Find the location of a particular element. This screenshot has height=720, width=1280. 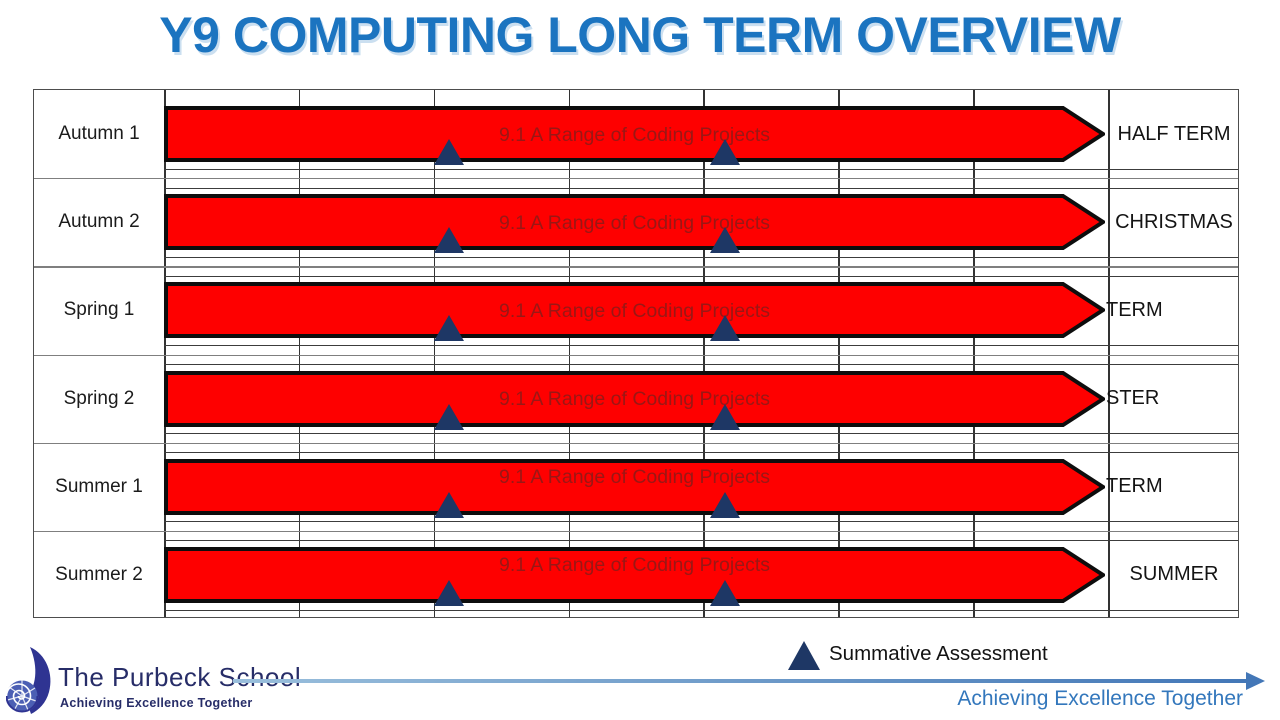

school-motto: Achieving Excellence Together is located at coordinates (156, 703).